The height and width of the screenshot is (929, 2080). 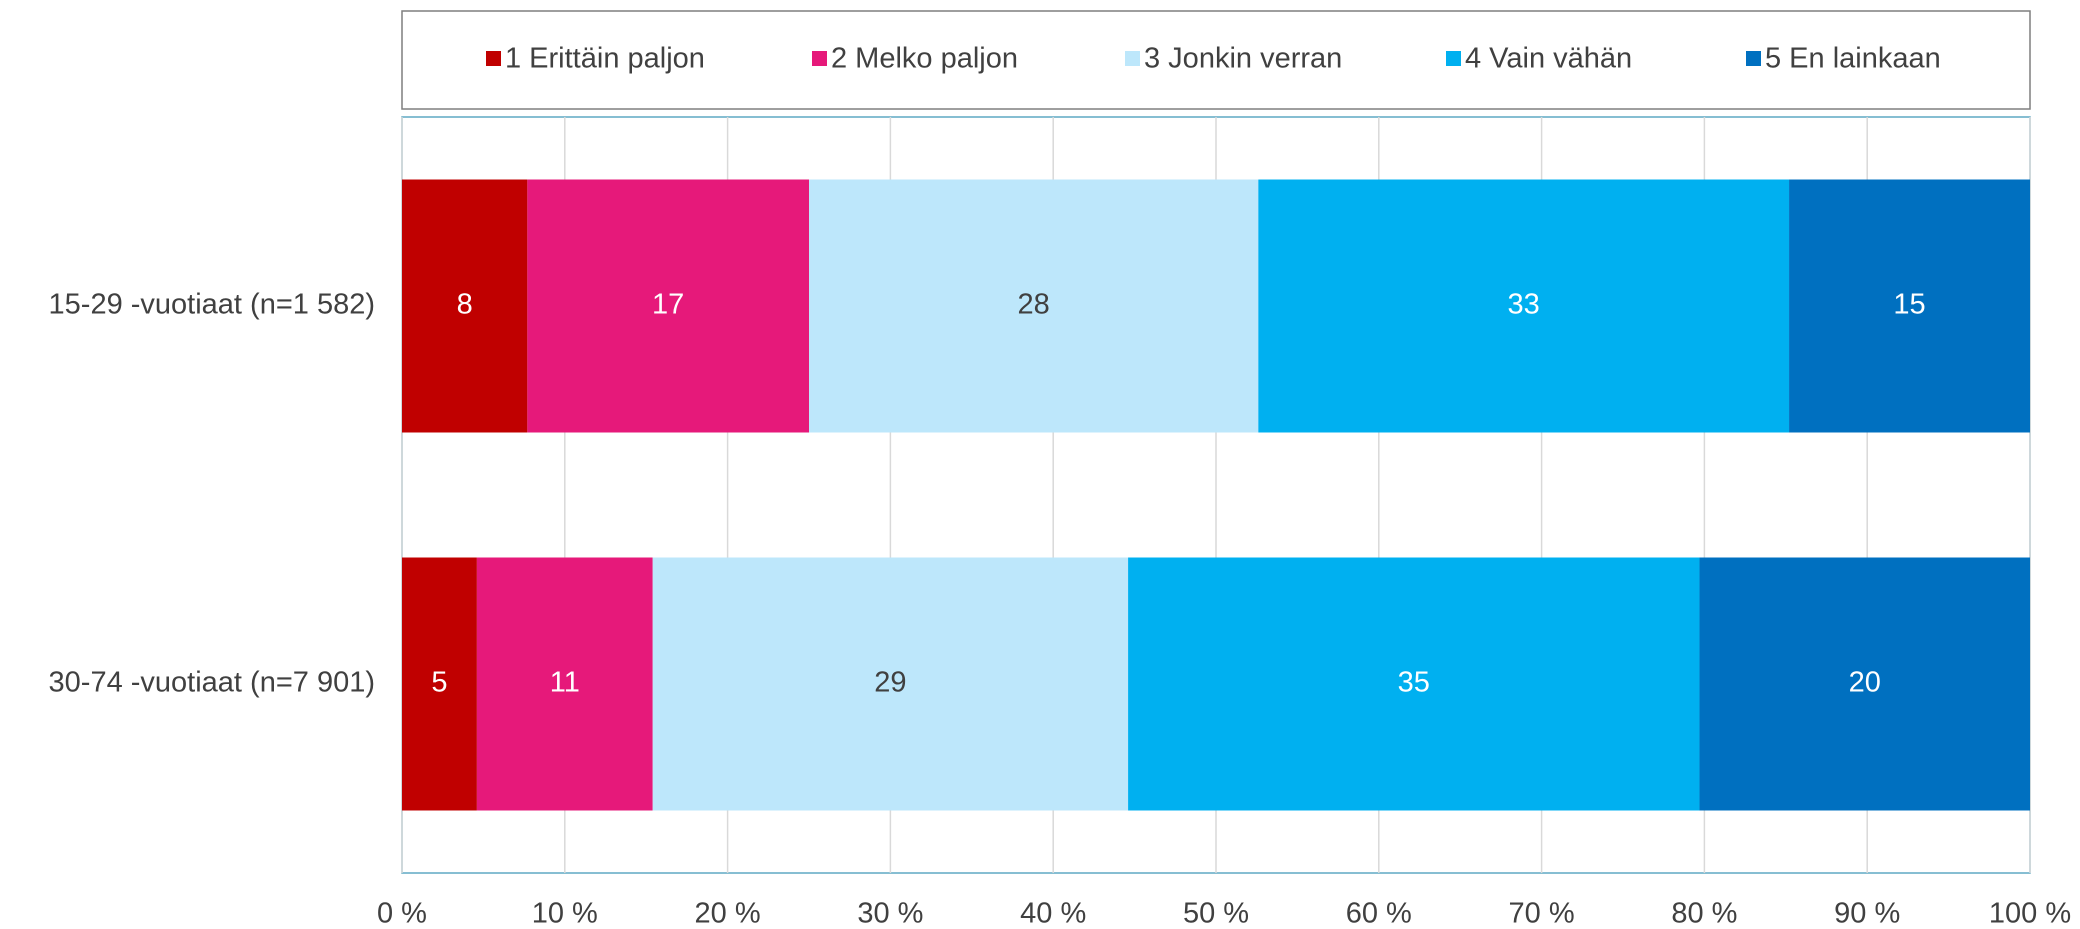 What do you see at coordinates (1853, 59) in the screenshot?
I see `legend-label: 5 En lainkaan` at bounding box center [1853, 59].